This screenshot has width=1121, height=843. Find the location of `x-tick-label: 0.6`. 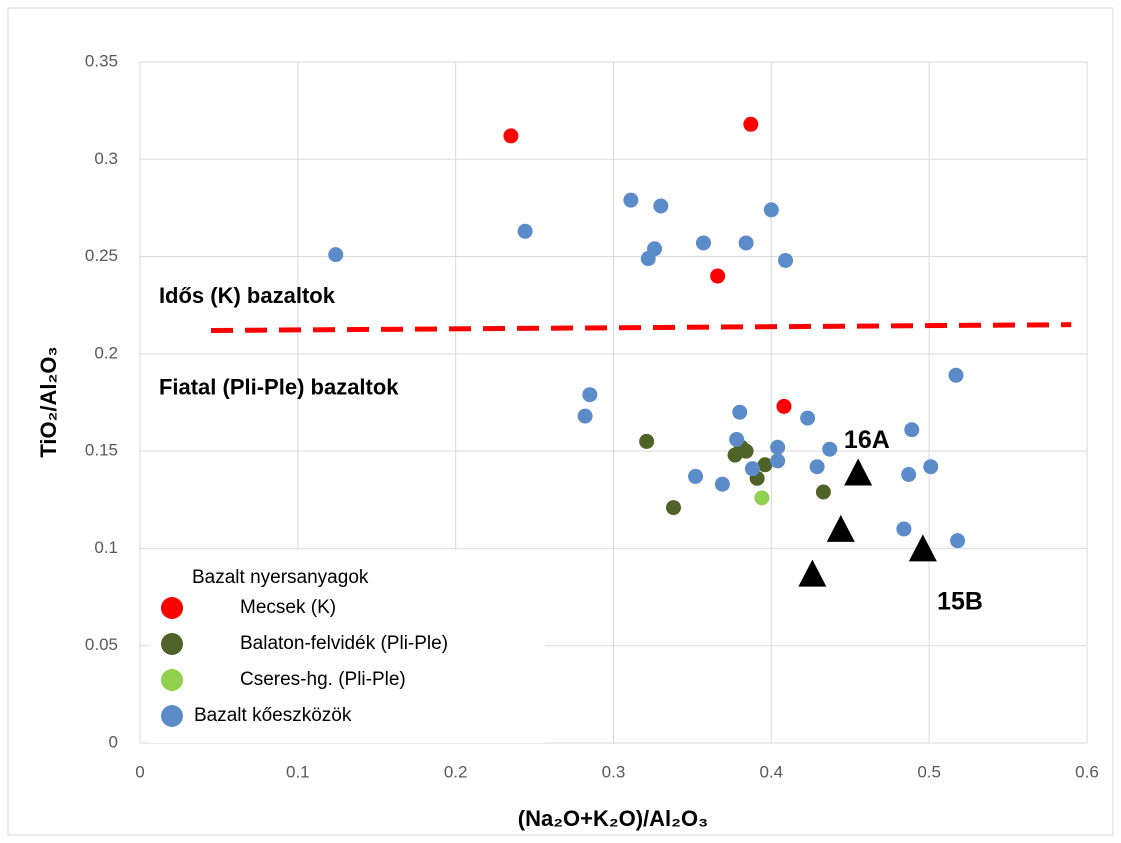

x-tick-label: 0.6 is located at coordinates (1087, 771).